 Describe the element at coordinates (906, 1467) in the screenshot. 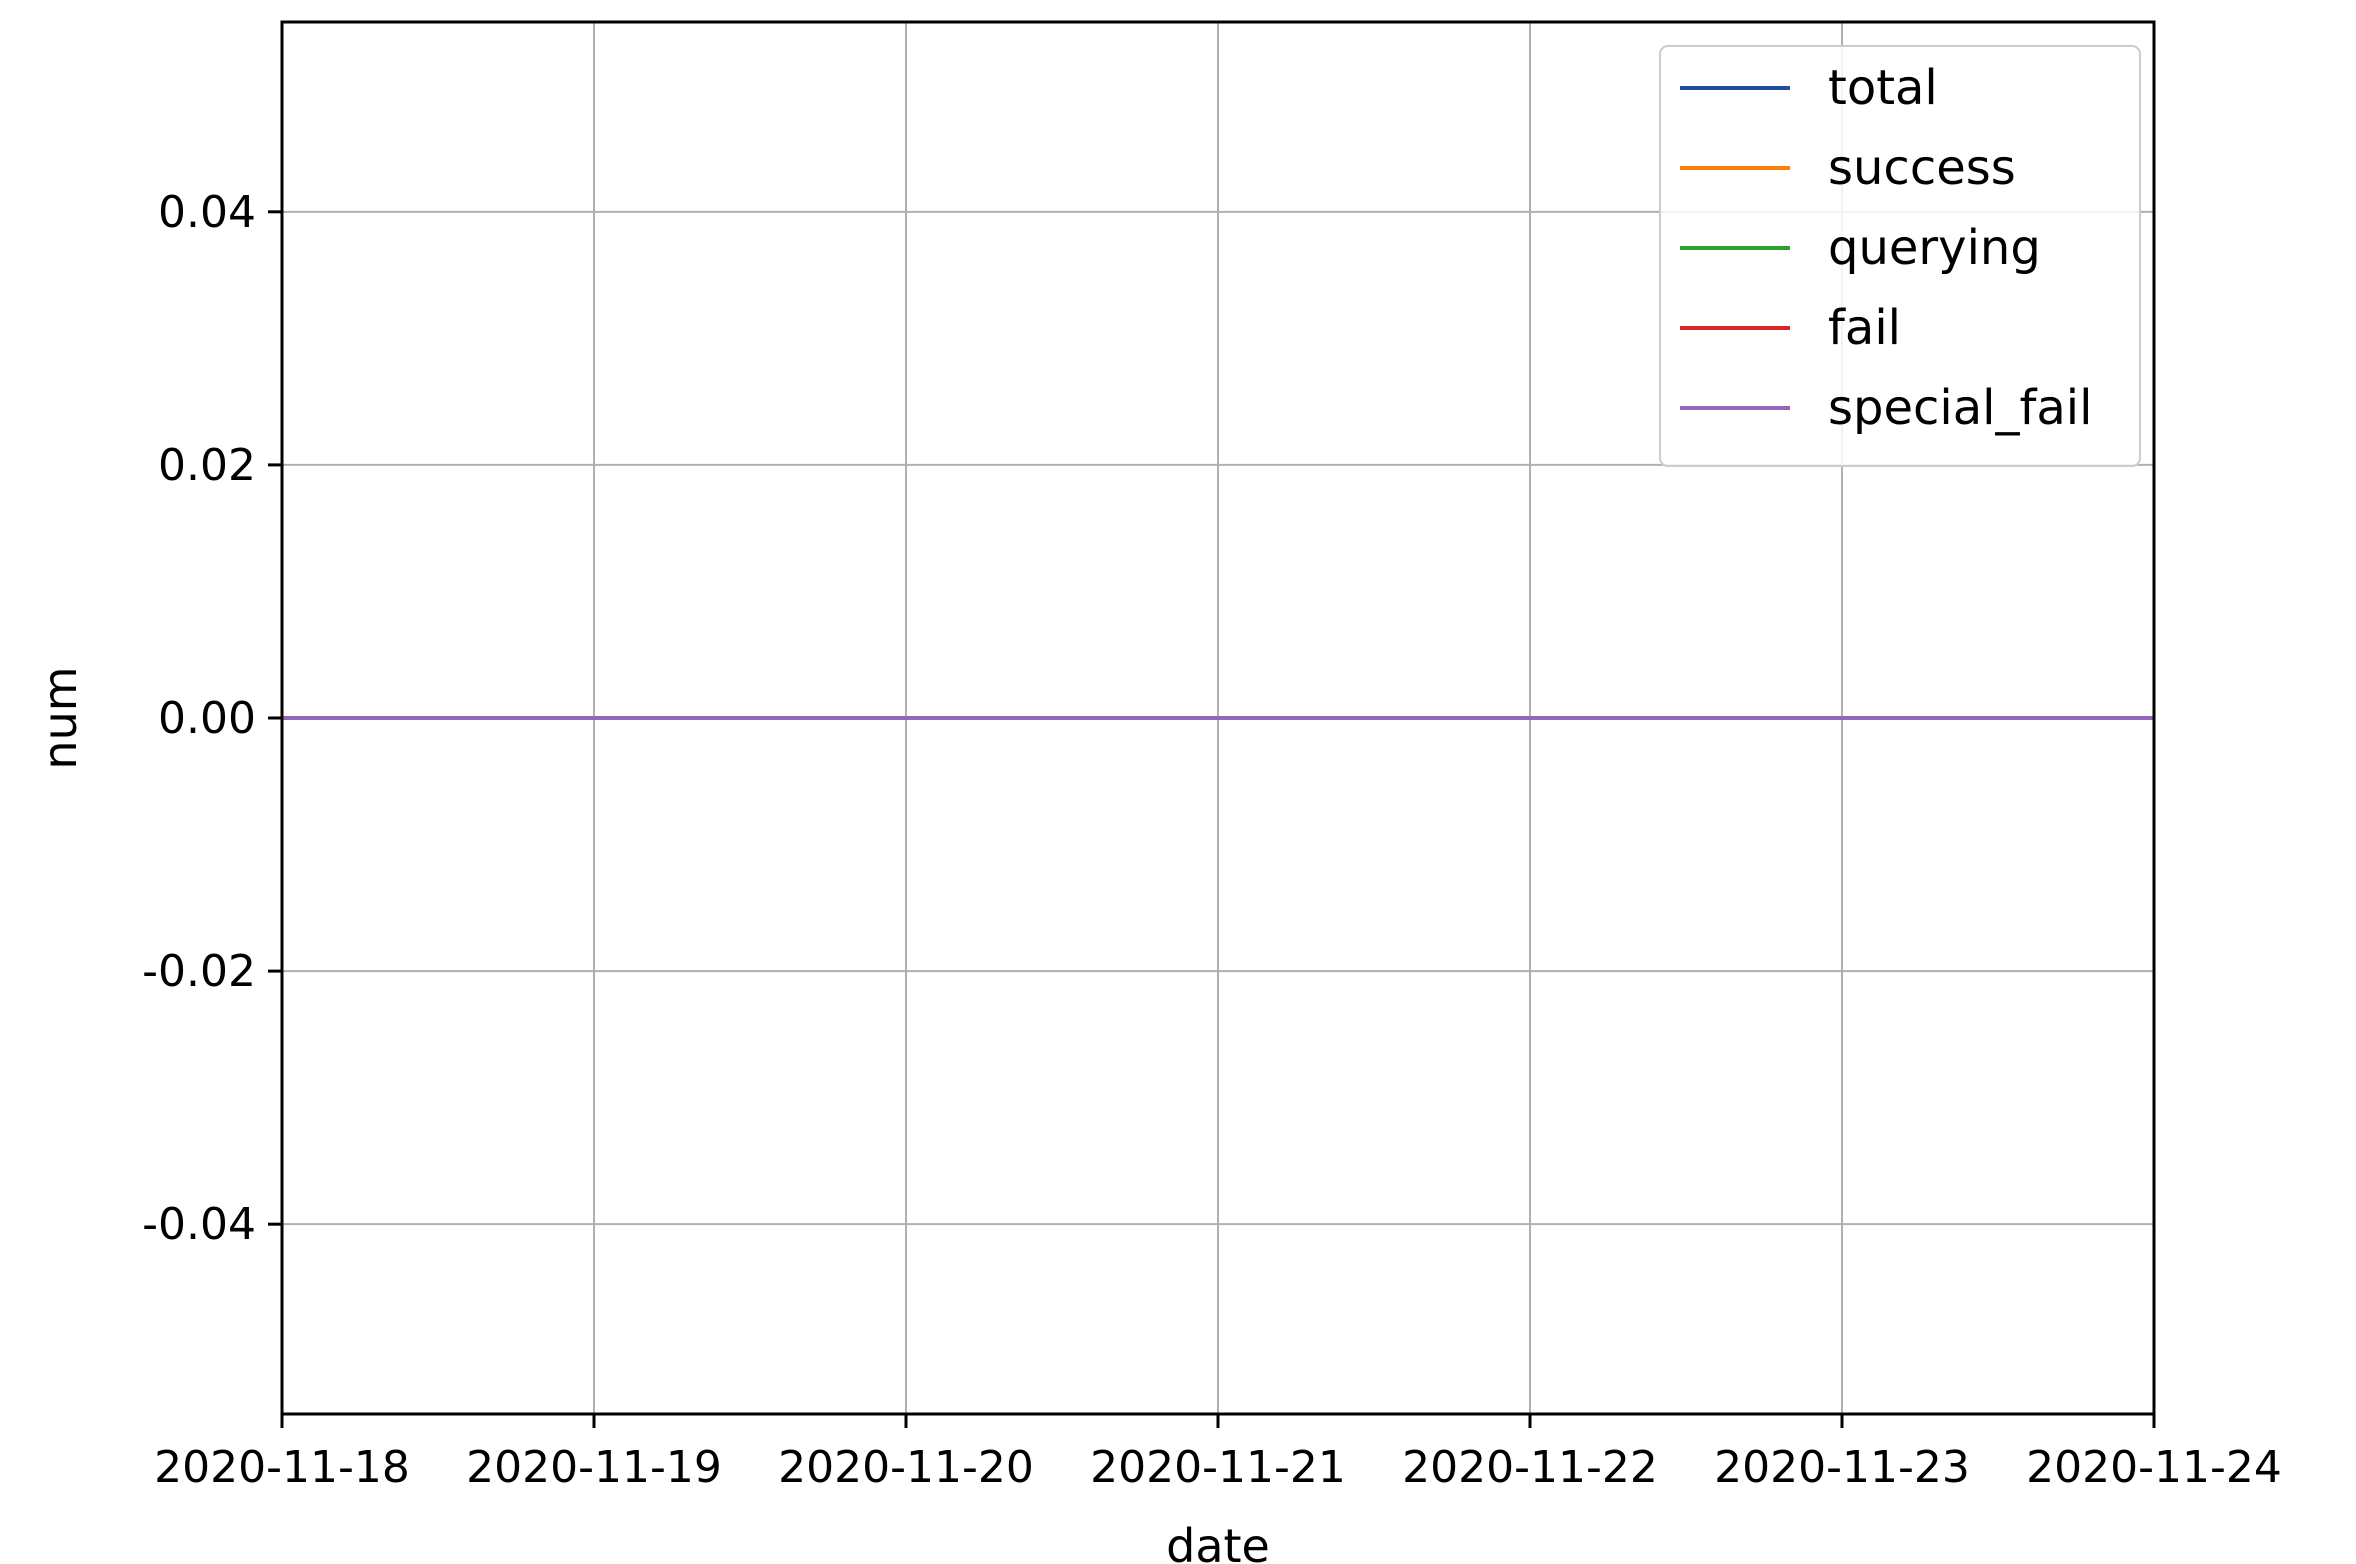

I see `x-tick-label-2: 2020-11-20` at that location.